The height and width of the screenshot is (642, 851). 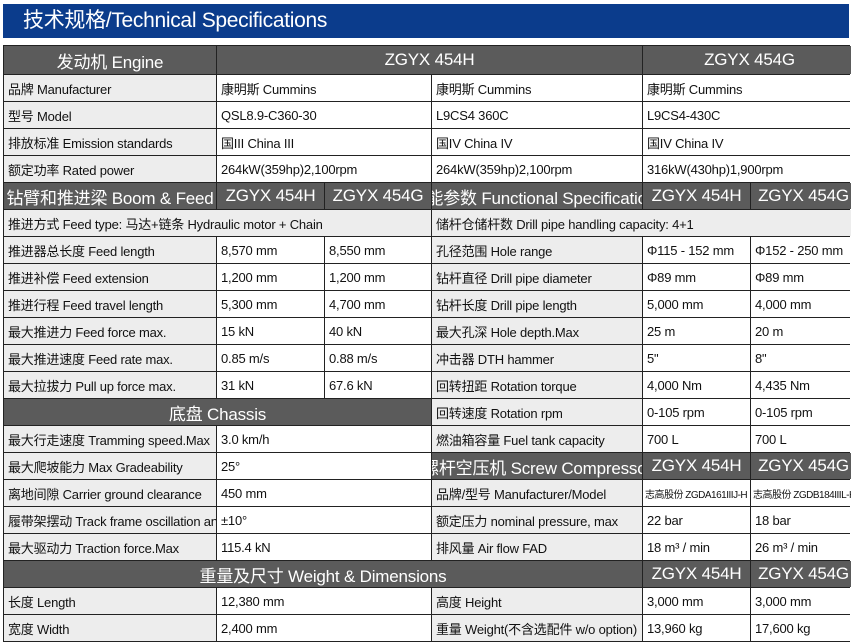 I want to click on spec-label: 履带架摆动 Track frame oscillation angle, so click(x=110, y=520).